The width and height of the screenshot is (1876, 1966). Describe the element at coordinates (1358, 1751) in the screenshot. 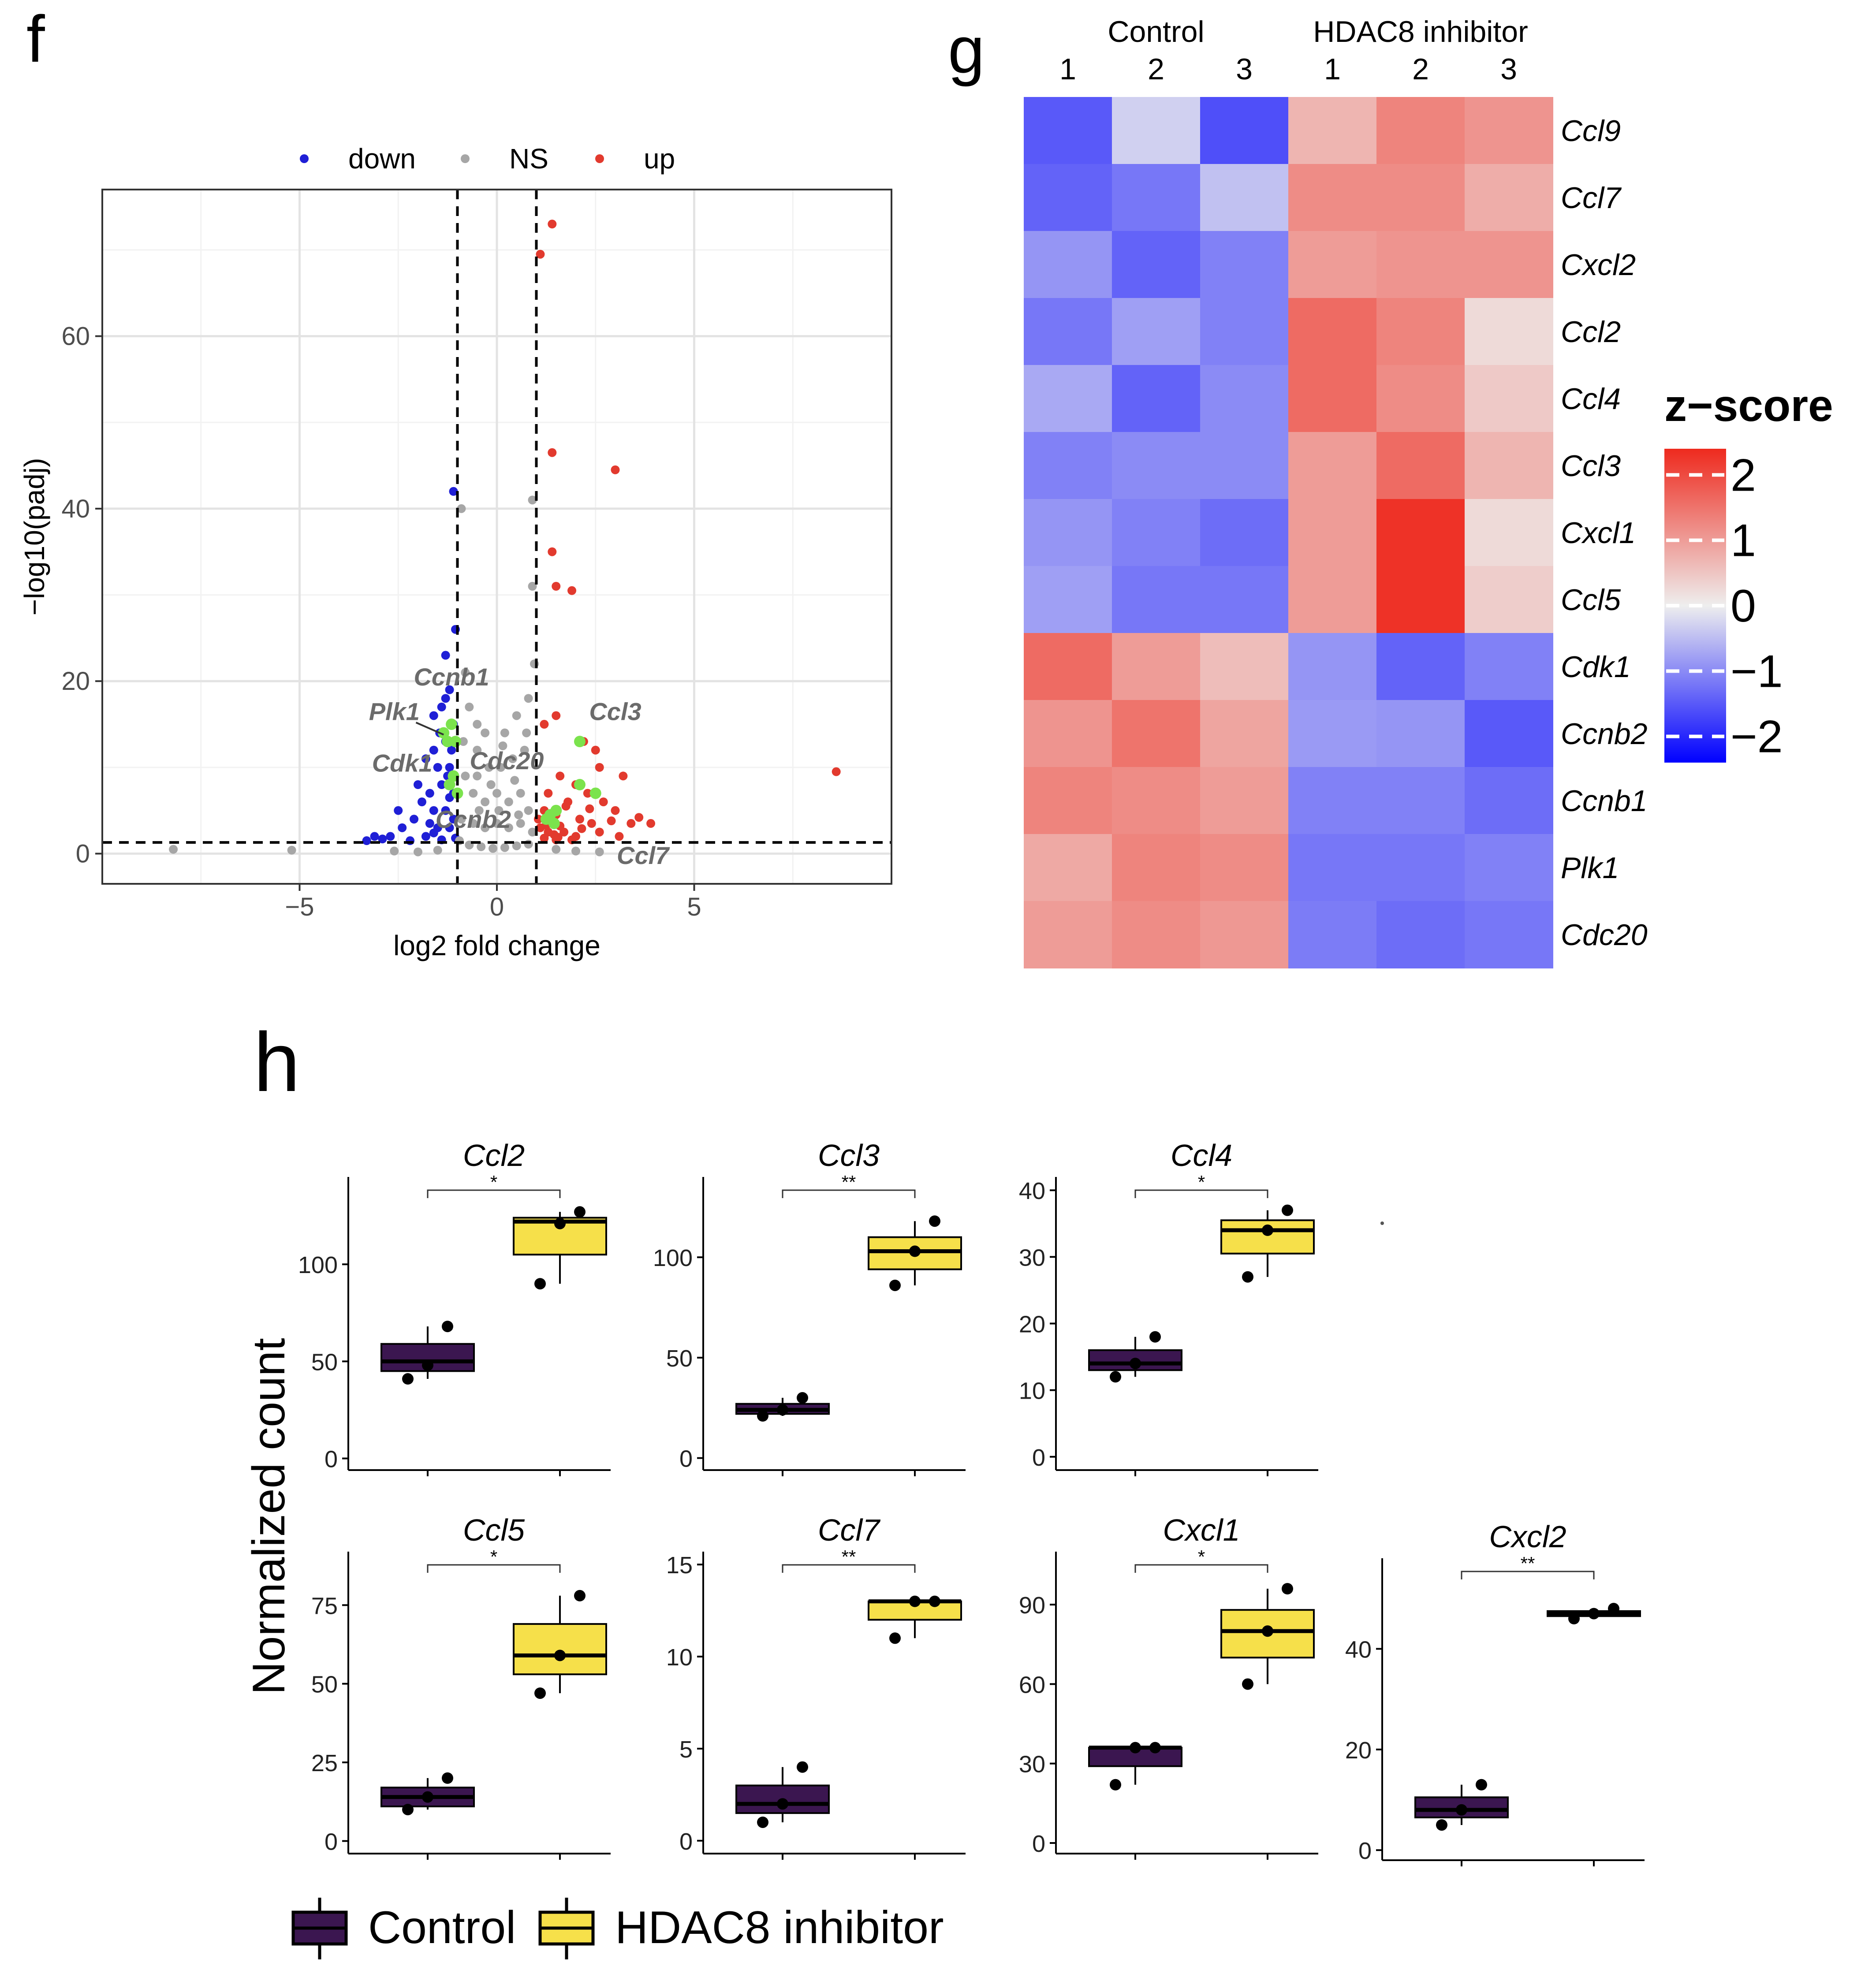

I see `boxplot-y-tick-label: 20` at that location.